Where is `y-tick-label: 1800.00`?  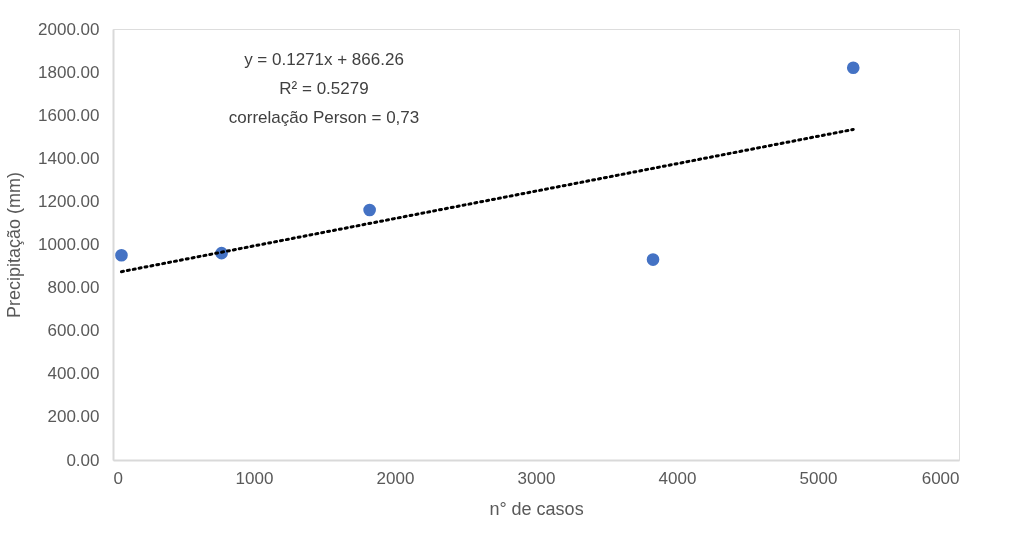 y-tick-label: 1800.00 is located at coordinates (69, 72).